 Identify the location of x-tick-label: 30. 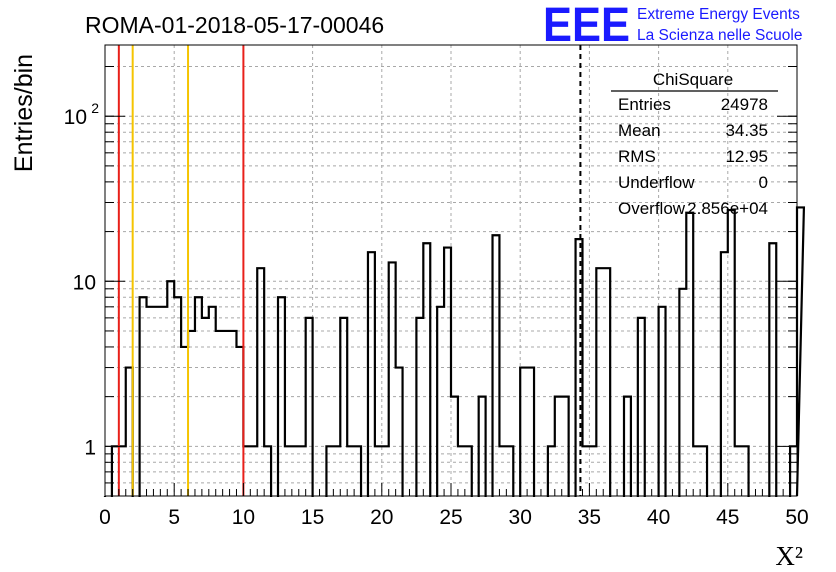
(520, 517).